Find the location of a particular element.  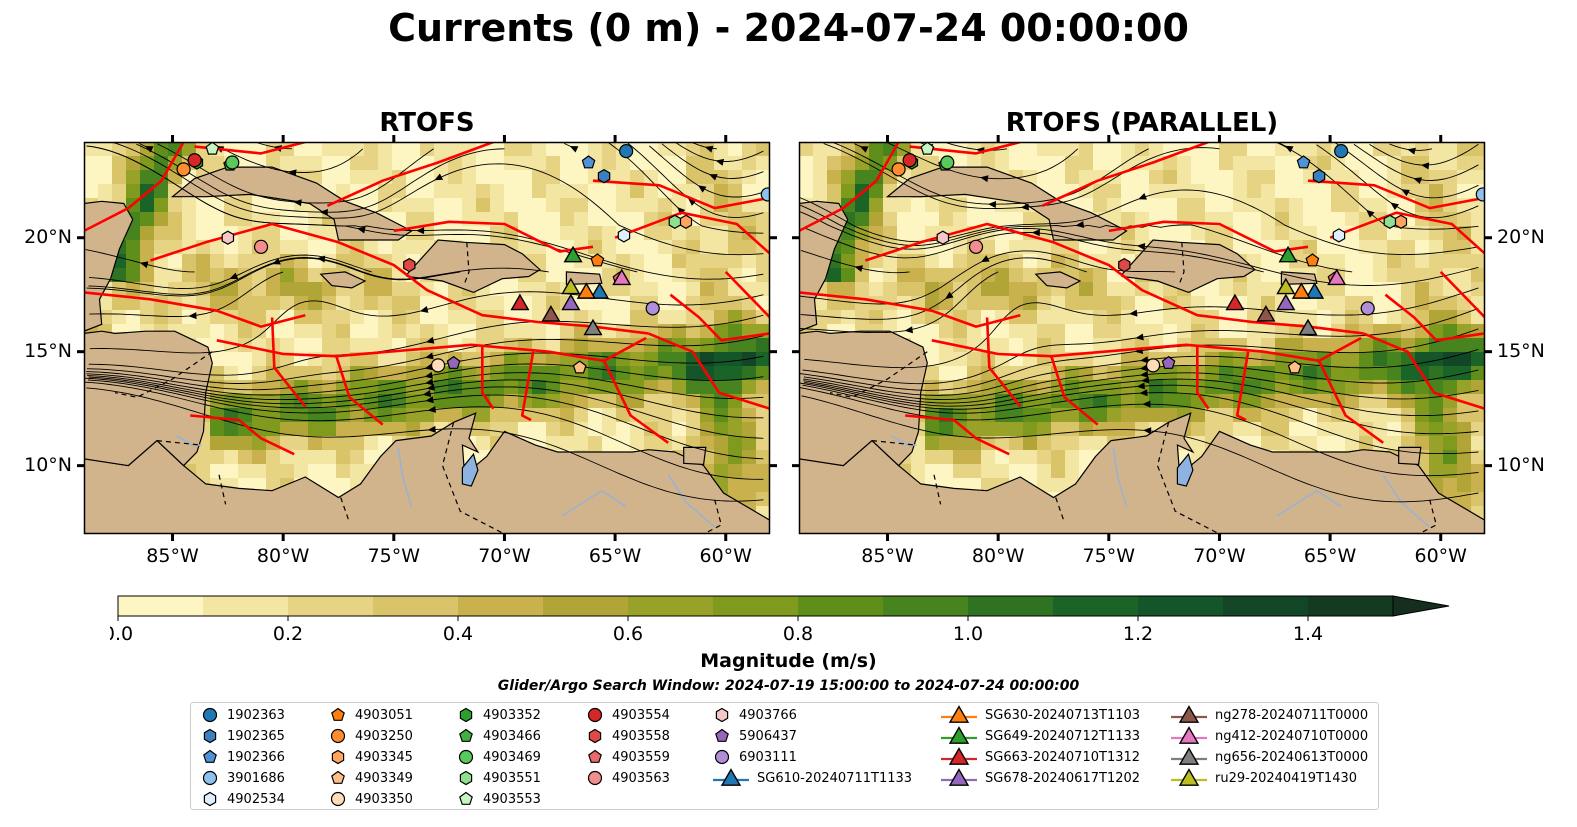

legend-triangle-marker-icon is located at coordinates (731, 777).